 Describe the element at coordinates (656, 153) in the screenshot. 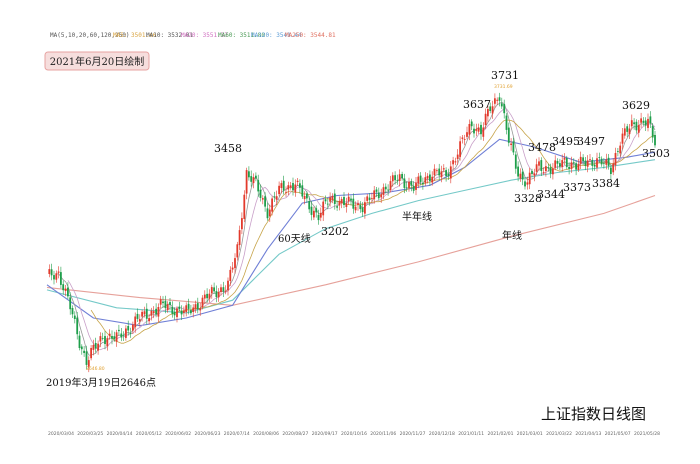

I see `label-3503: 3503` at that location.